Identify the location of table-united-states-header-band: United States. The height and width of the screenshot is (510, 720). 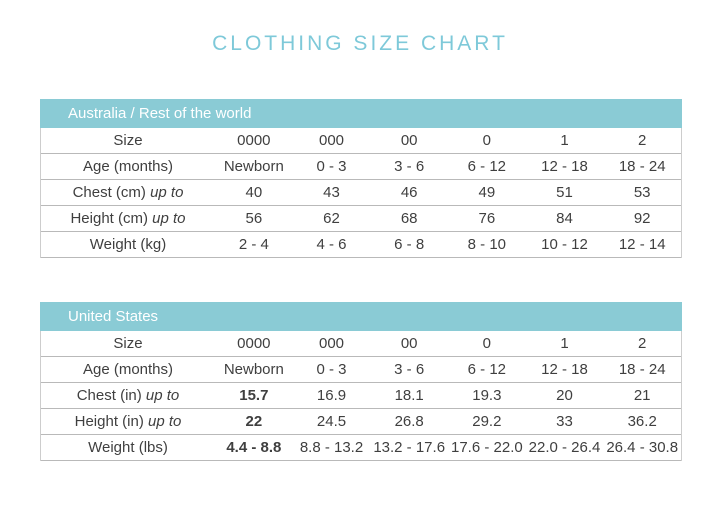
(361, 316).